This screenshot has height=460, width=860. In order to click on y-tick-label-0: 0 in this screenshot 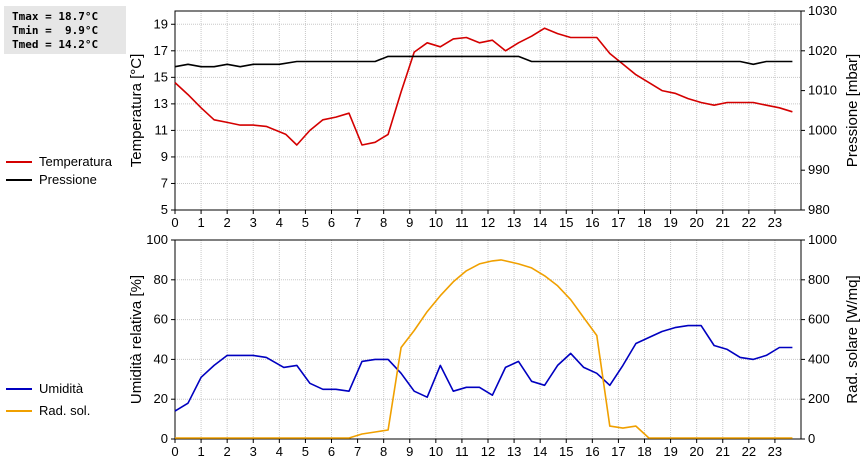, I will do `click(164, 438)`.